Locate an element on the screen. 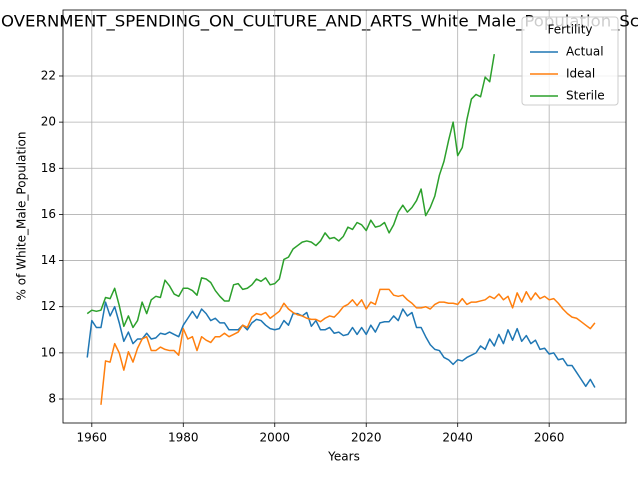  x-tick-label: 2000 is located at coordinates (274, 438).